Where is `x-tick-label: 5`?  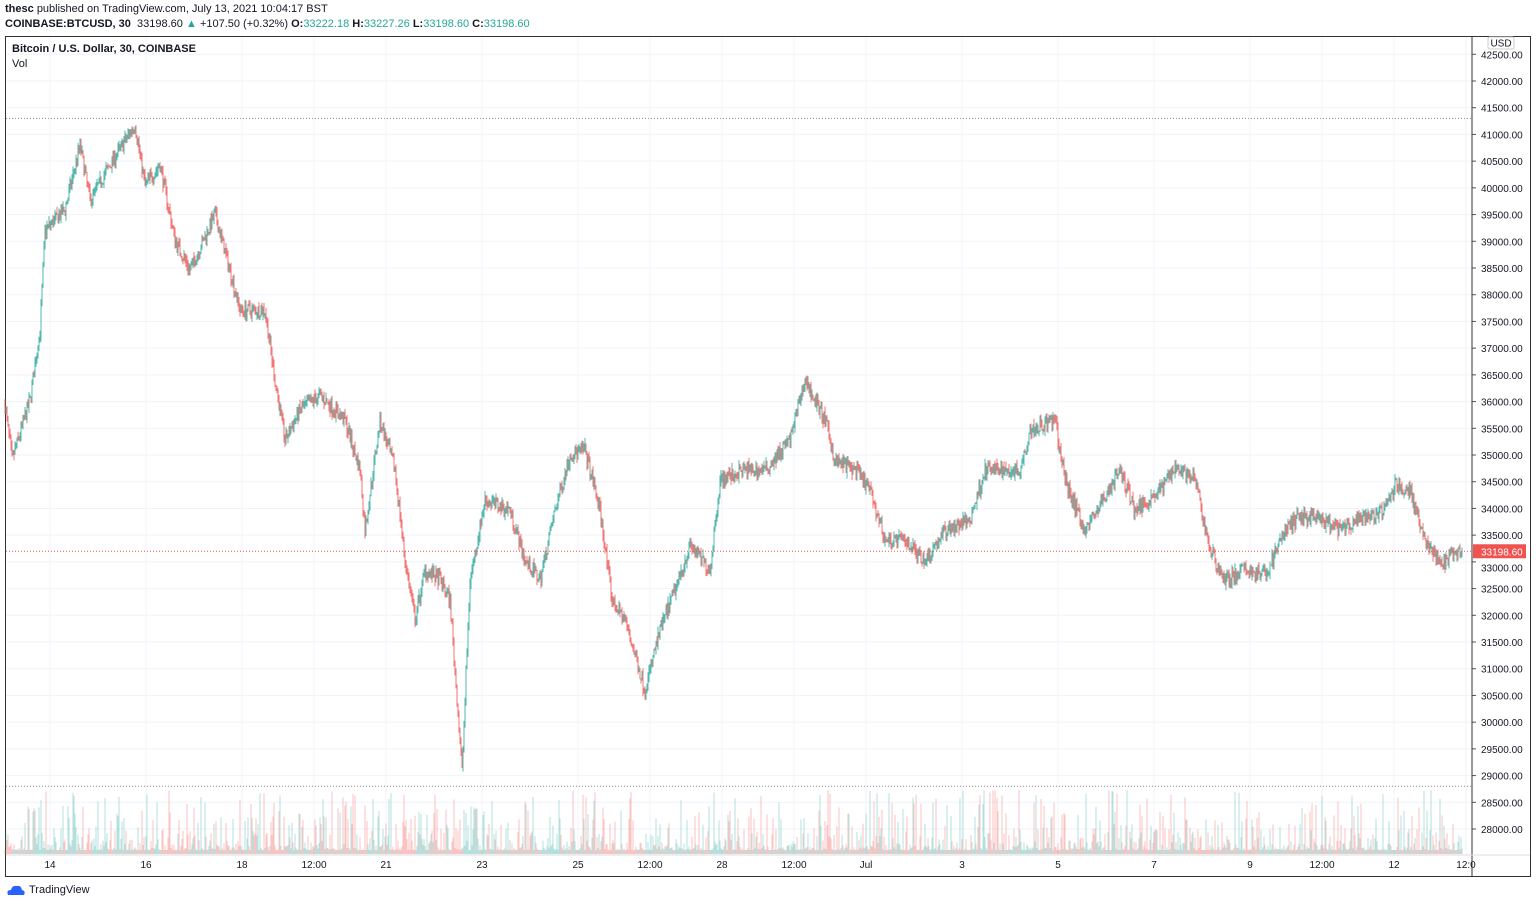
x-tick-label: 5 is located at coordinates (1058, 865).